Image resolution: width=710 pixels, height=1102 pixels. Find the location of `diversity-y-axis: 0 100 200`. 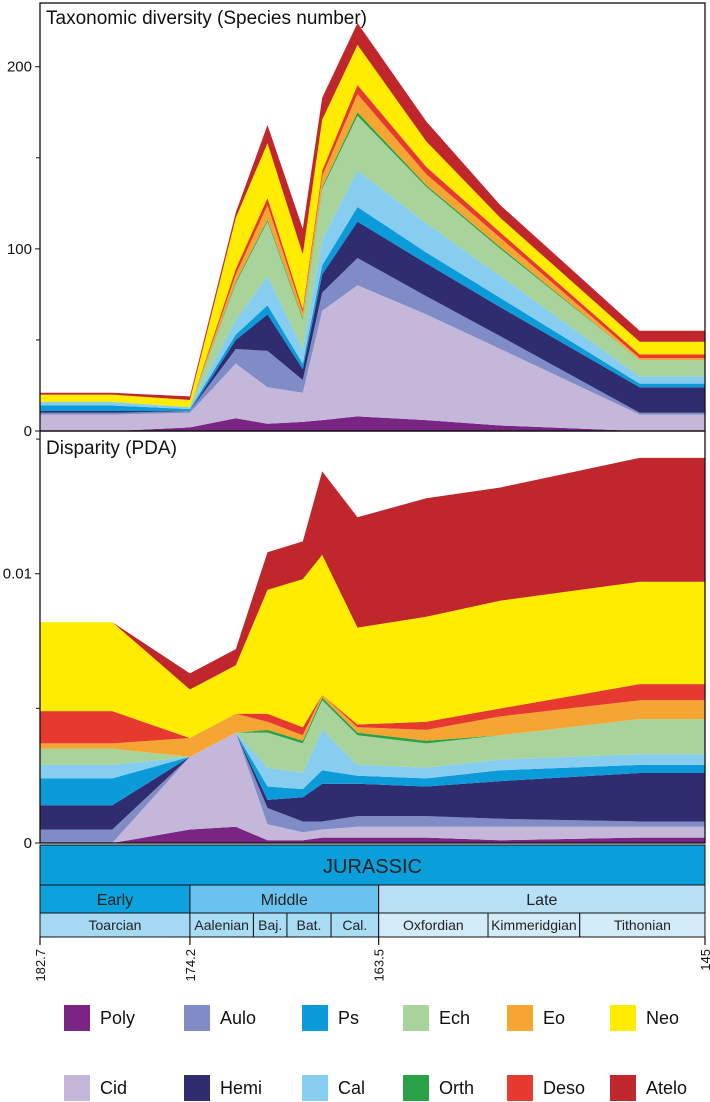

diversity-y-axis: 0 100 200 is located at coordinates (23, 249).